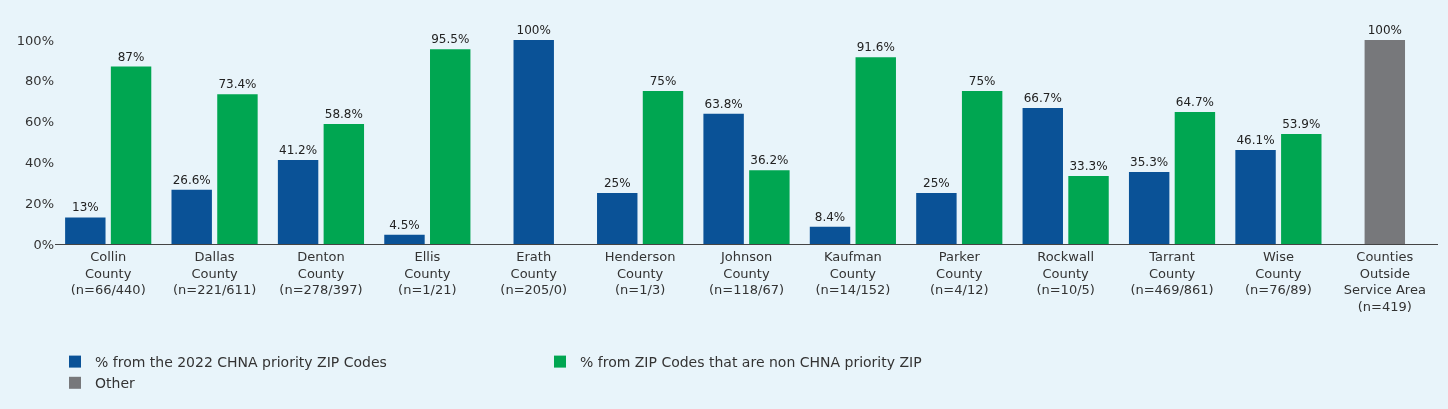 This screenshot has height=409, width=1448. What do you see at coordinates (1065, 273) in the screenshot?
I see `x-tick-label: Rockwall County (n=10/5)` at bounding box center [1065, 273].